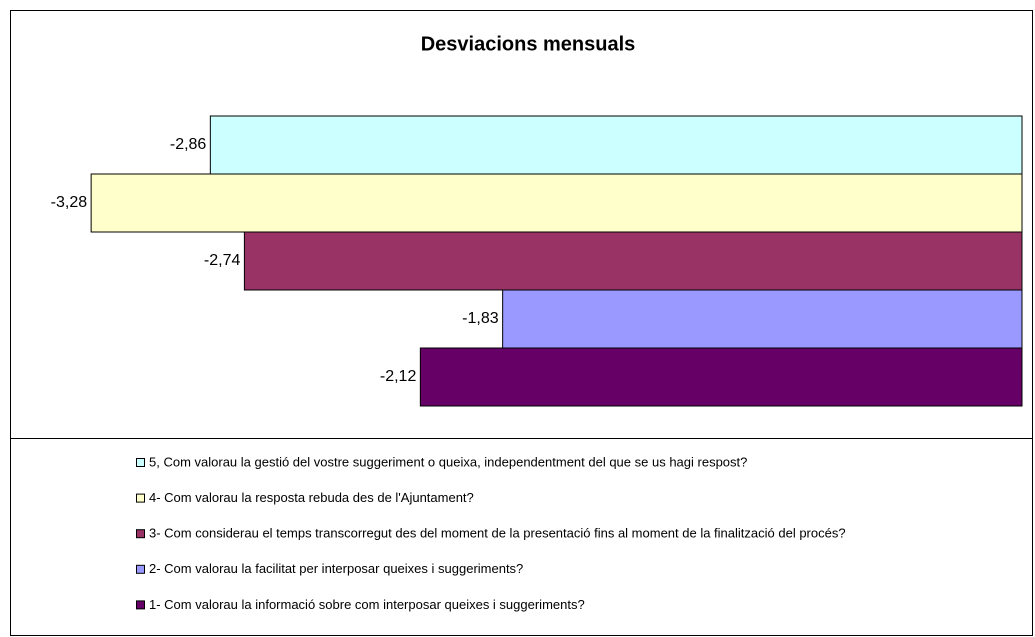 Image resolution: width=1035 pixels, height=637 pixels. What do you see at coordinates (528, 44) in the screenshot?
I see `chart-title: Desviacions mensuals` at bounding box center [528, 44].